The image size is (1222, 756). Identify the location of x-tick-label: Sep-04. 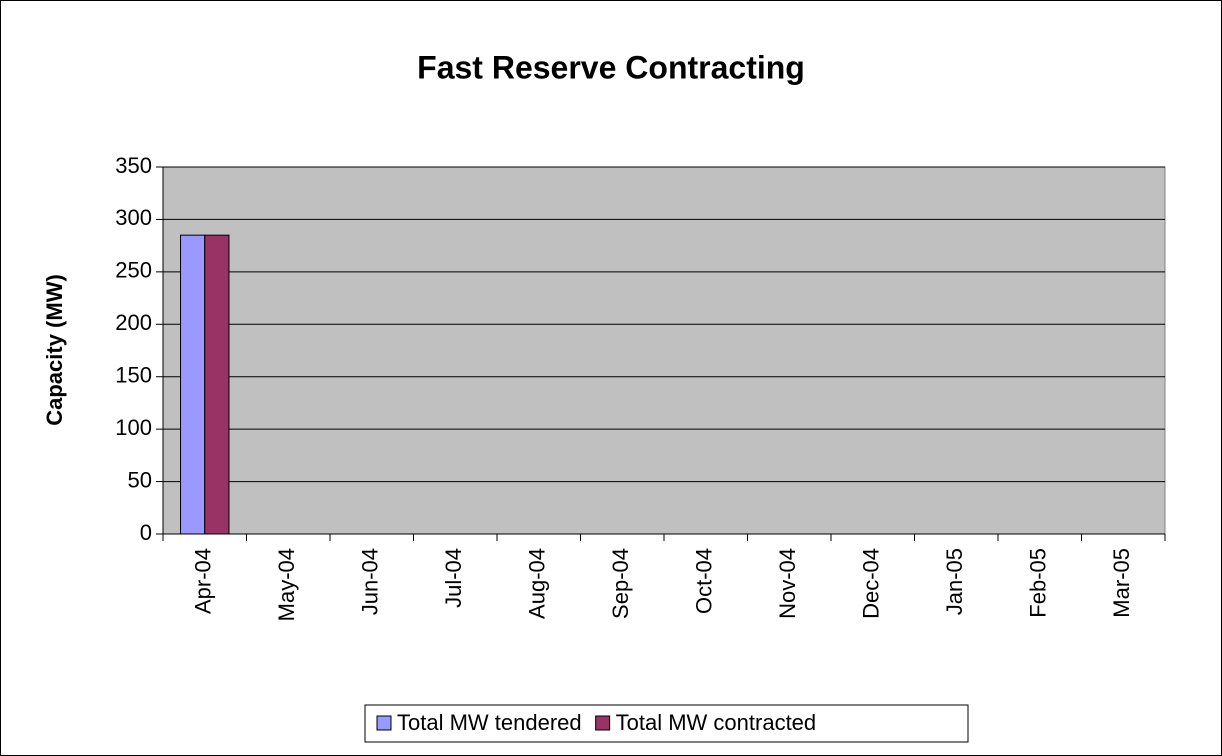
(620, 583).